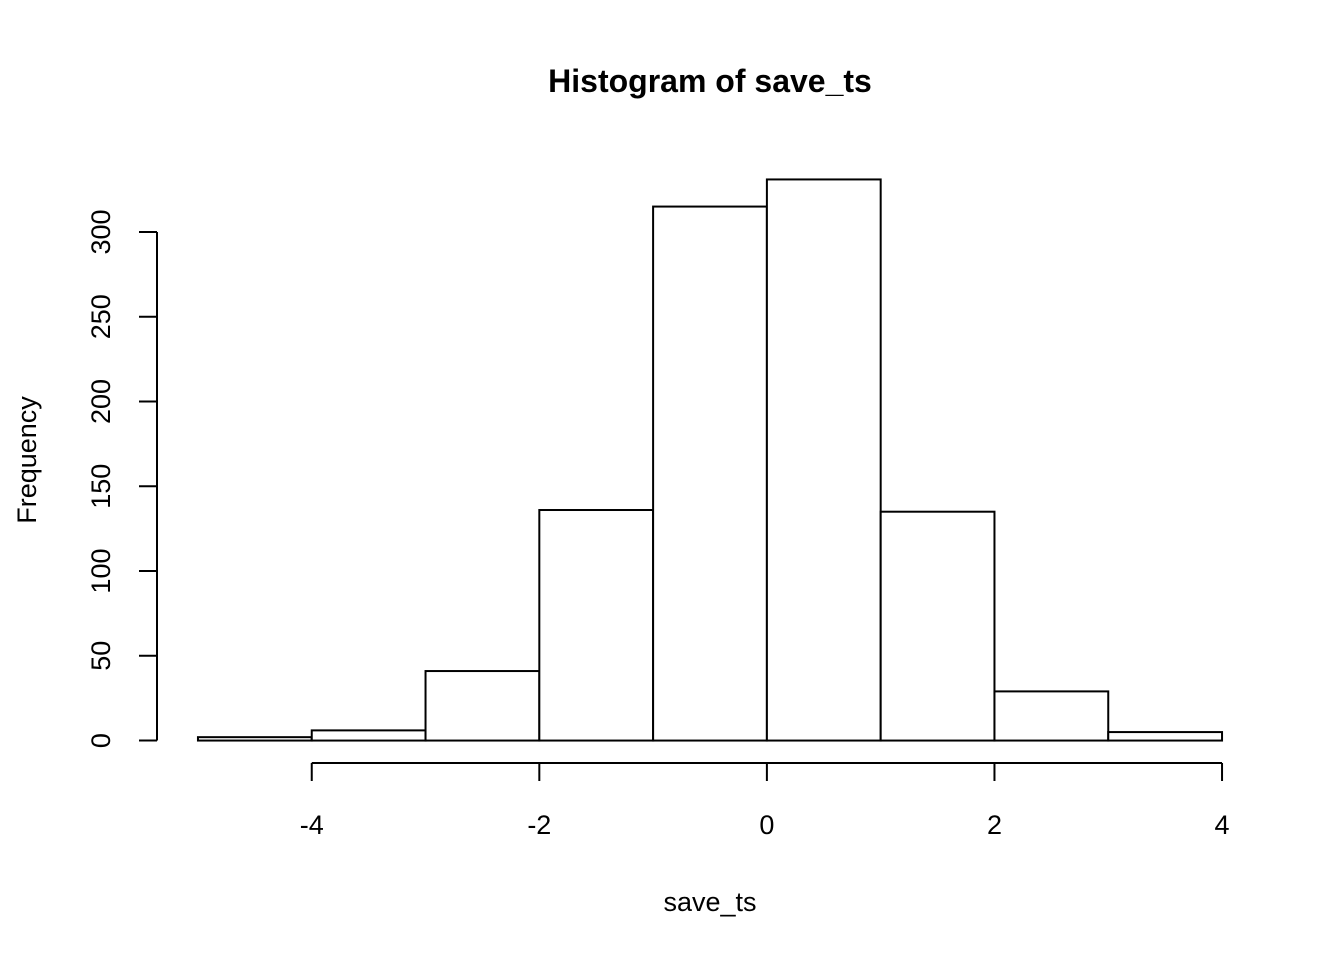  What do you see at coordinates (539, 825) in the screenshot?
I see `x-tick-label: -2` at bounding box center [539, 825].